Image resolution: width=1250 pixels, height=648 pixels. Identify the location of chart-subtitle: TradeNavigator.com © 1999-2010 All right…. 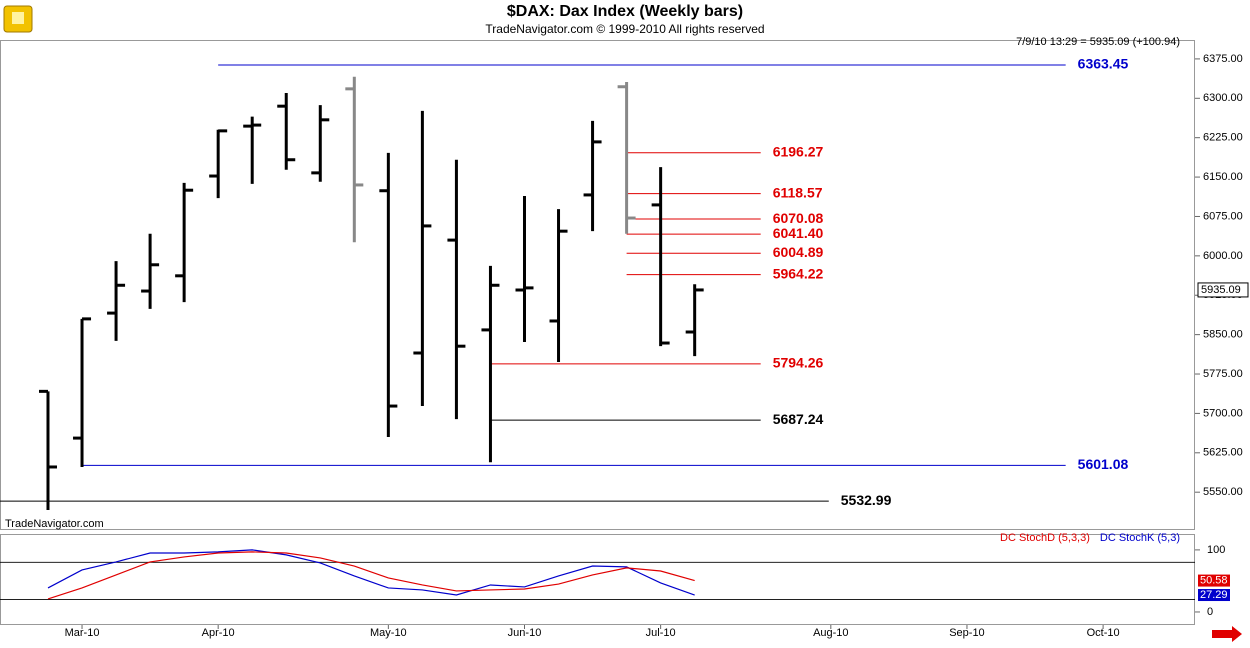
(624, 29).